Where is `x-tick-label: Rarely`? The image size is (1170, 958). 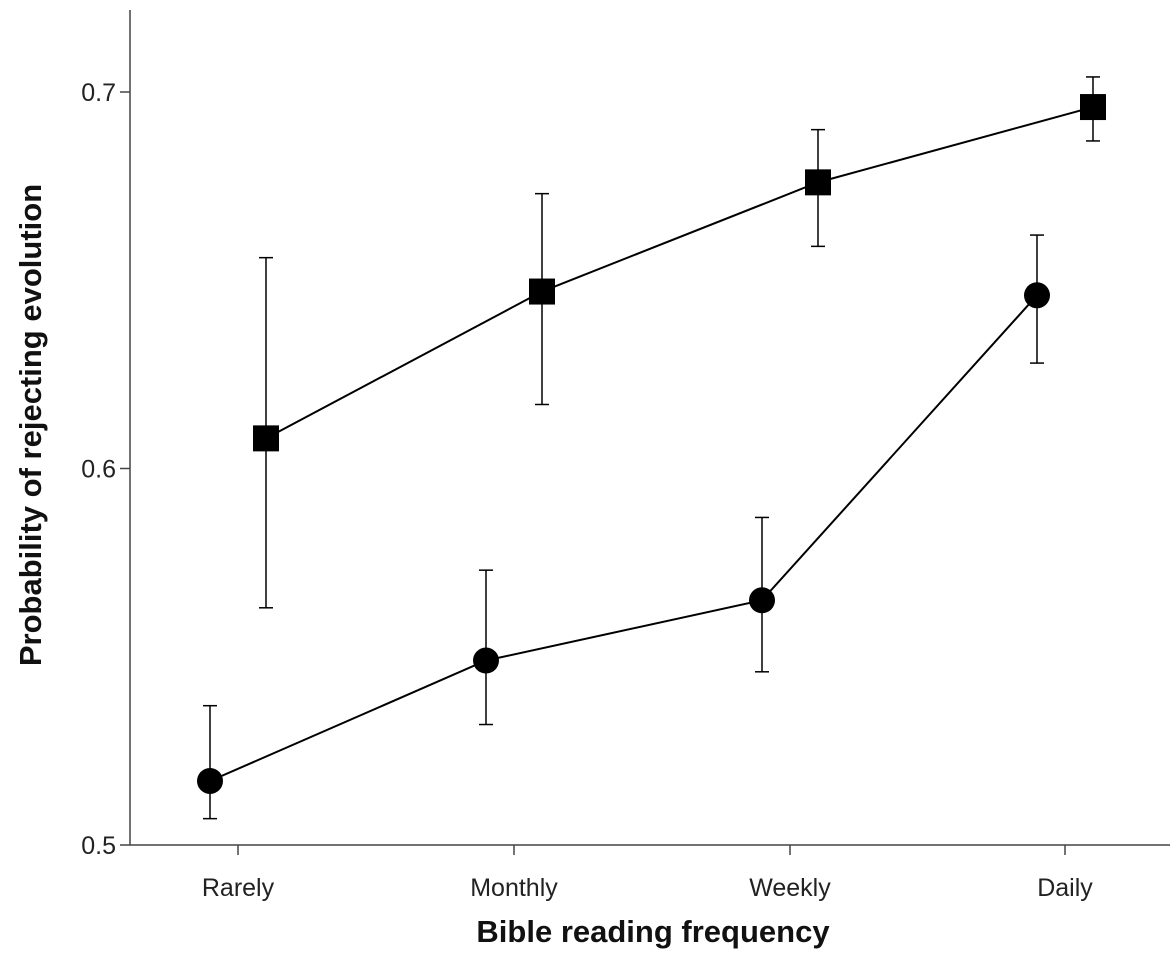 x-tick-label: Rarely is located at coordinates (238, 888).